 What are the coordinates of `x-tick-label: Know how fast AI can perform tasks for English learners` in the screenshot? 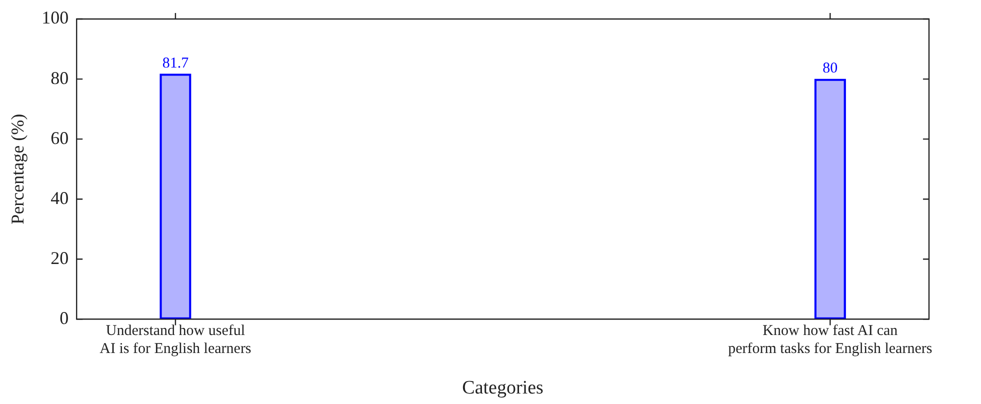 It's located at (830, 340).